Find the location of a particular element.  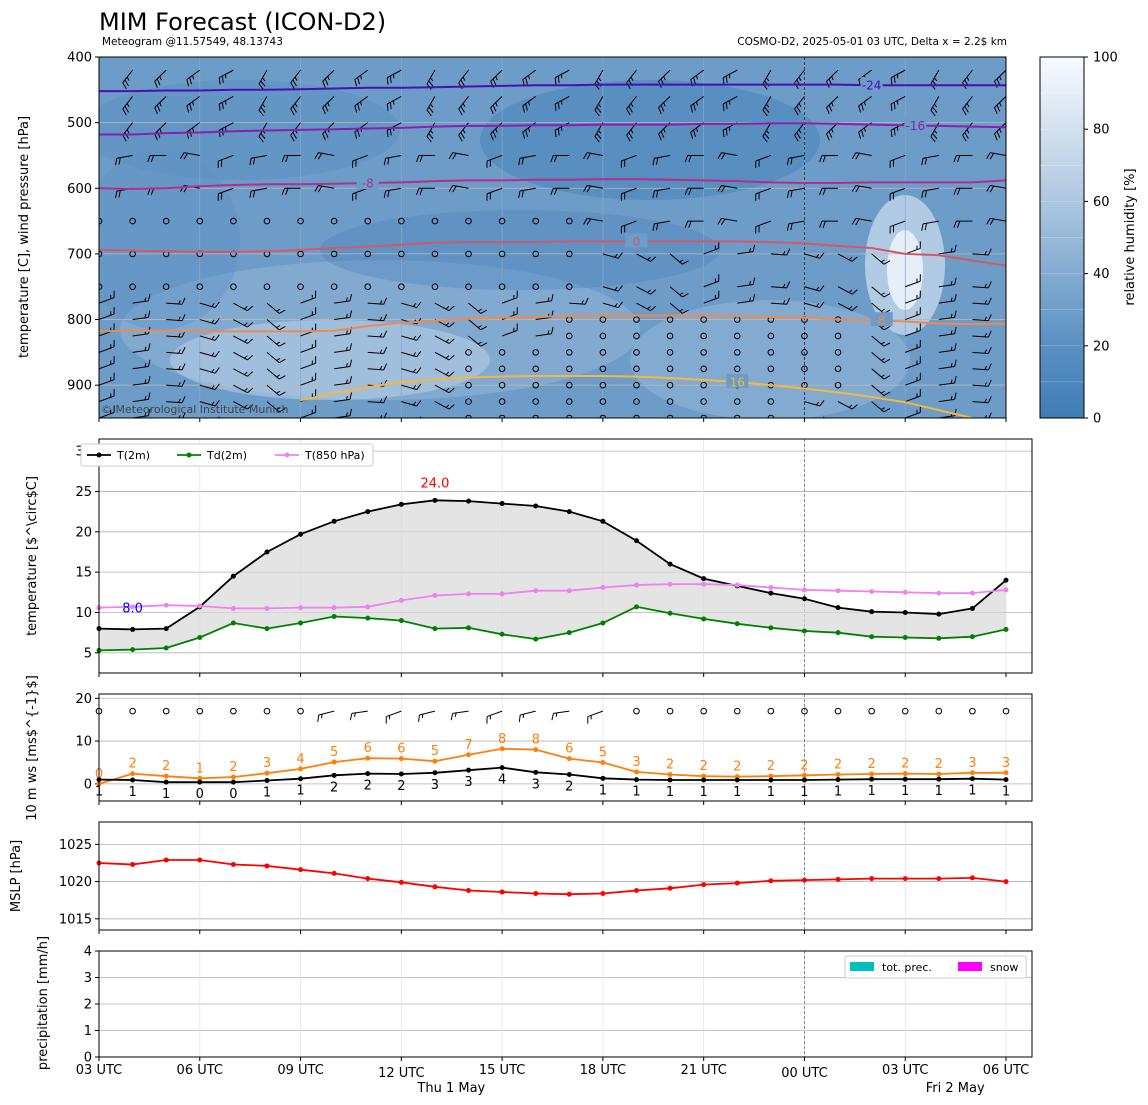

wind-speed-label: 3 is located at coordinates (536, 784).